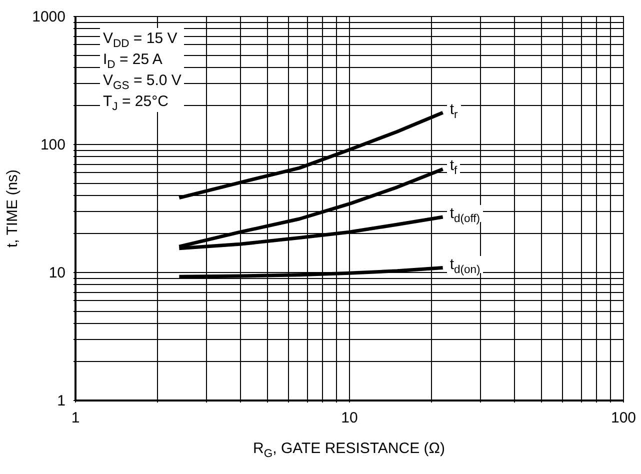 The image size is (641, 474). Describe the element at coordinates (453, 167) in the screenshot. I see `series-label: t$_{f}$` at that location.